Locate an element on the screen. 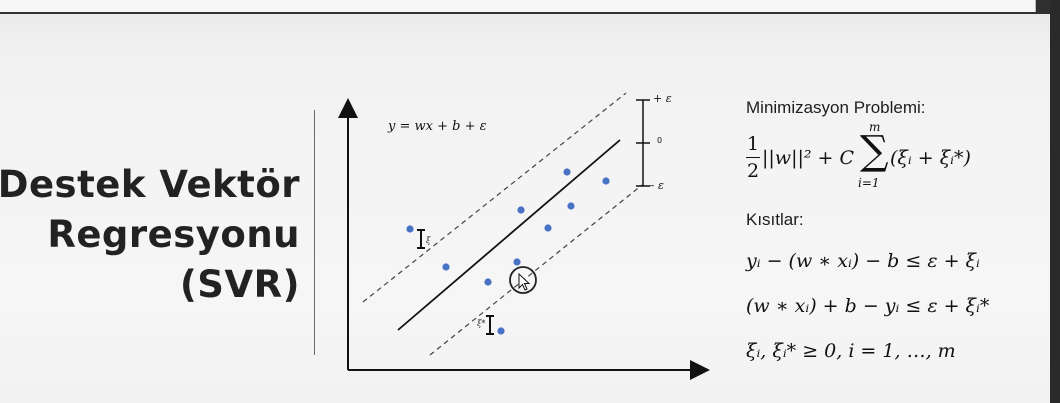 The height and width of the screenshot is (403, 1060). sum-body: (ξᵢ + ξᵢ*) is located at coordinates (930, 158).